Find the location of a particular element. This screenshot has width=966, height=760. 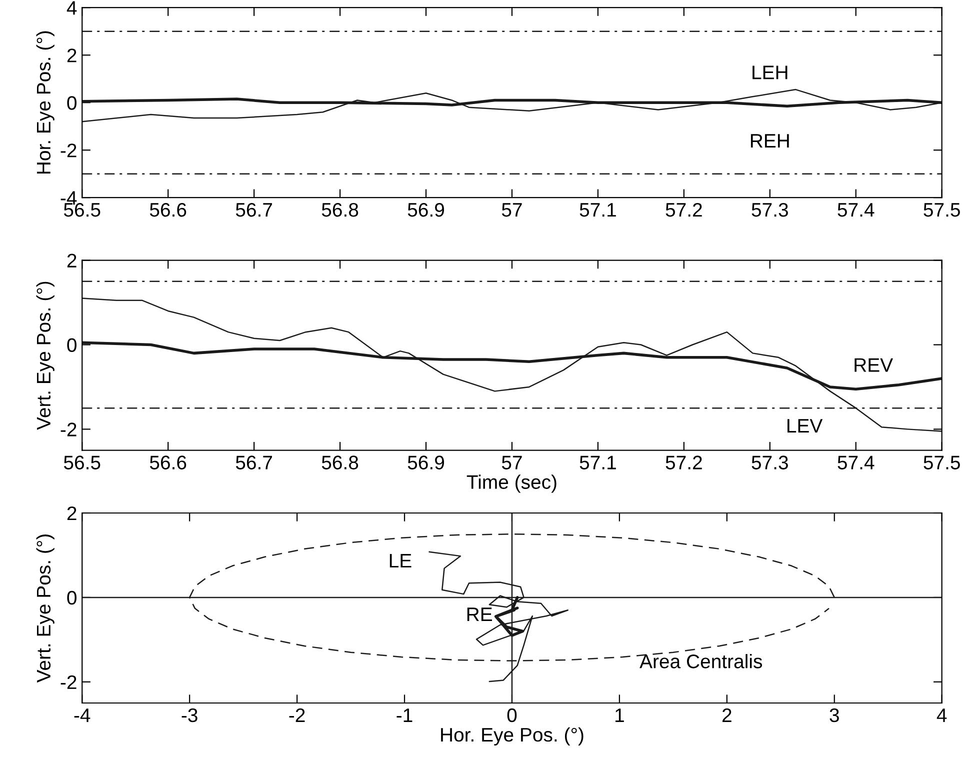

y-axis-title: Hor. Eye Pos. (°) is located at coordinates (45, 102).